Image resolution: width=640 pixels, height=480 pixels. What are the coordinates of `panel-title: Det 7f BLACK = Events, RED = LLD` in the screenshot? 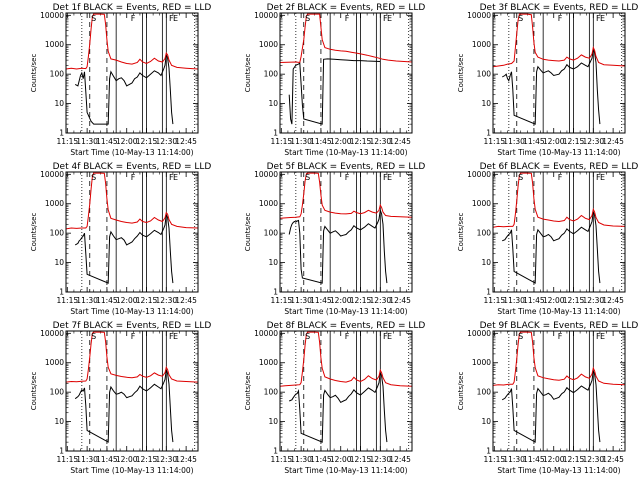 It's located at (132, 326).